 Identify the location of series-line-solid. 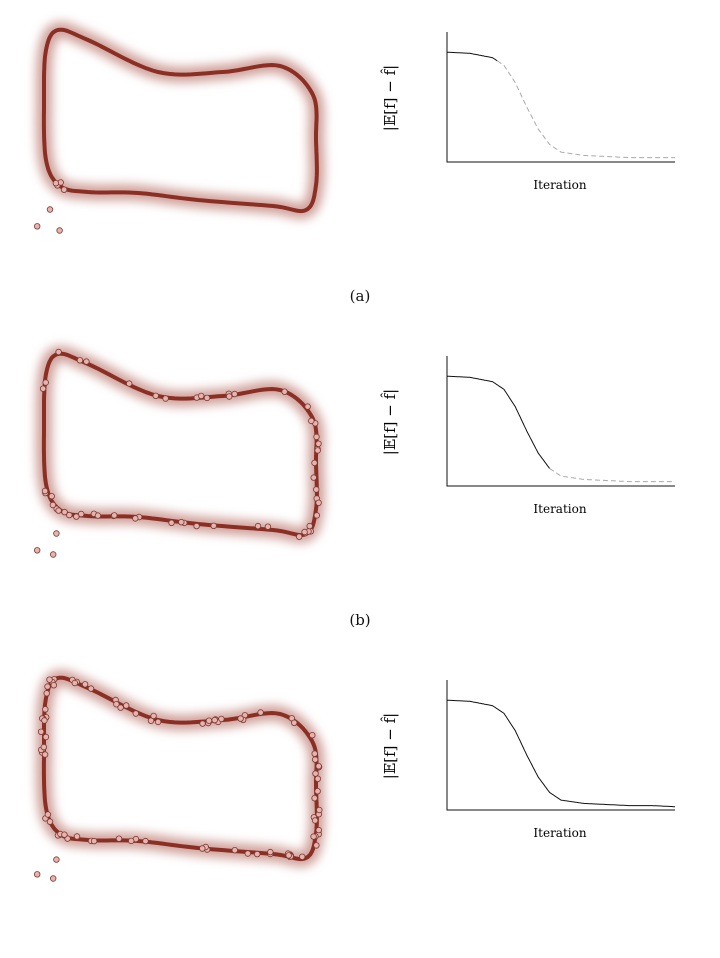
(498, 422).